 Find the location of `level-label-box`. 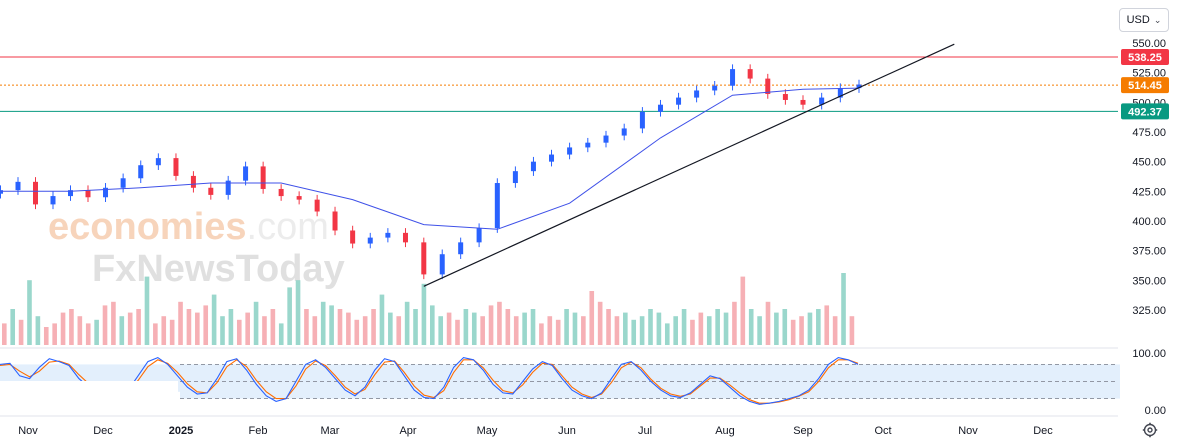

level-label-box is located at coordinates (1145, 56).